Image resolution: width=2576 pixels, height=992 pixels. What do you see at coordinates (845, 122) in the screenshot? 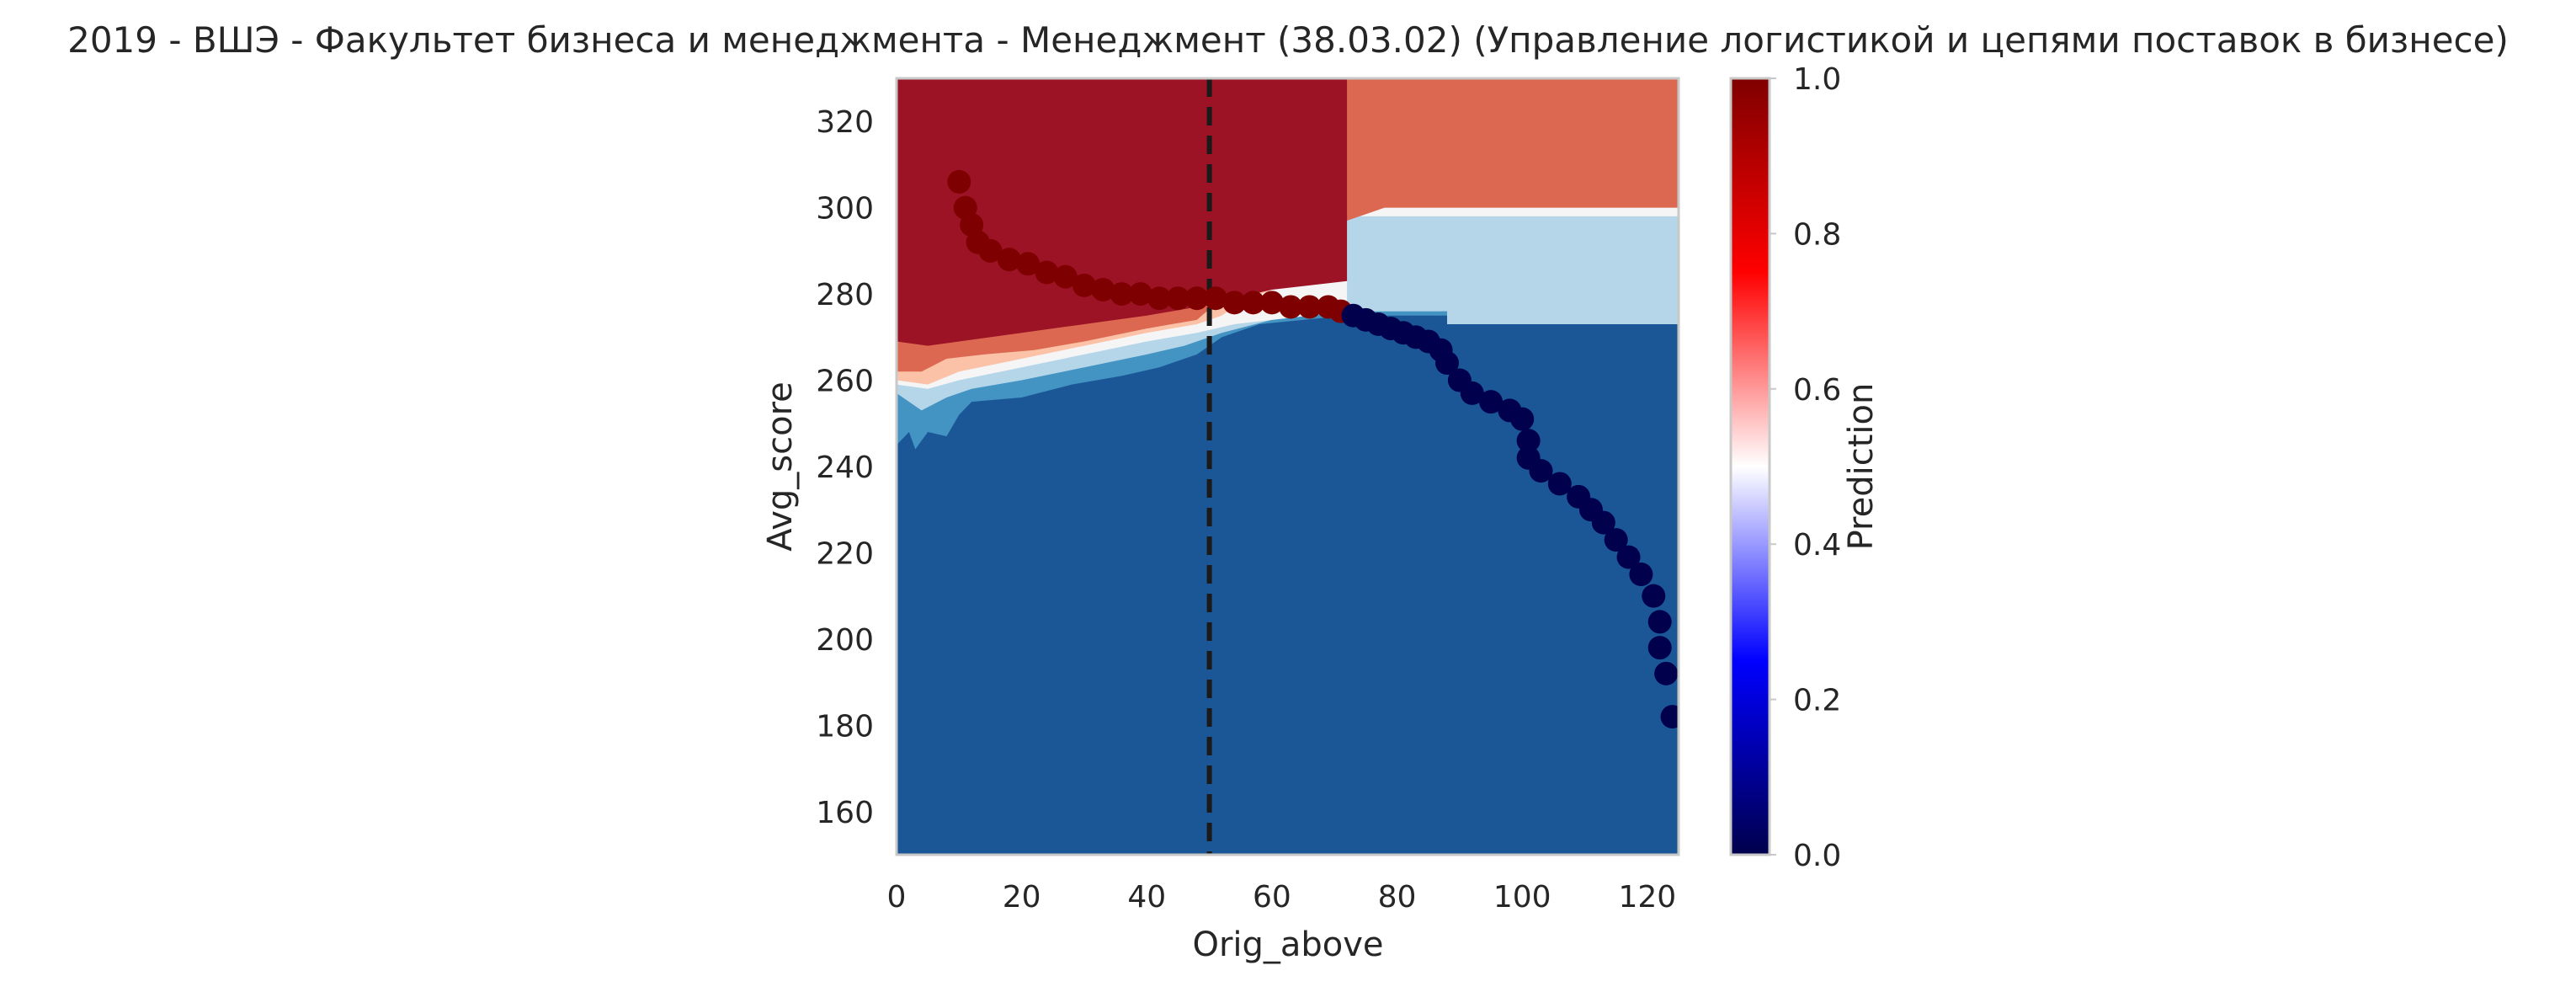
I see `y-tick-label: 320` at bounding box center [845, 122].